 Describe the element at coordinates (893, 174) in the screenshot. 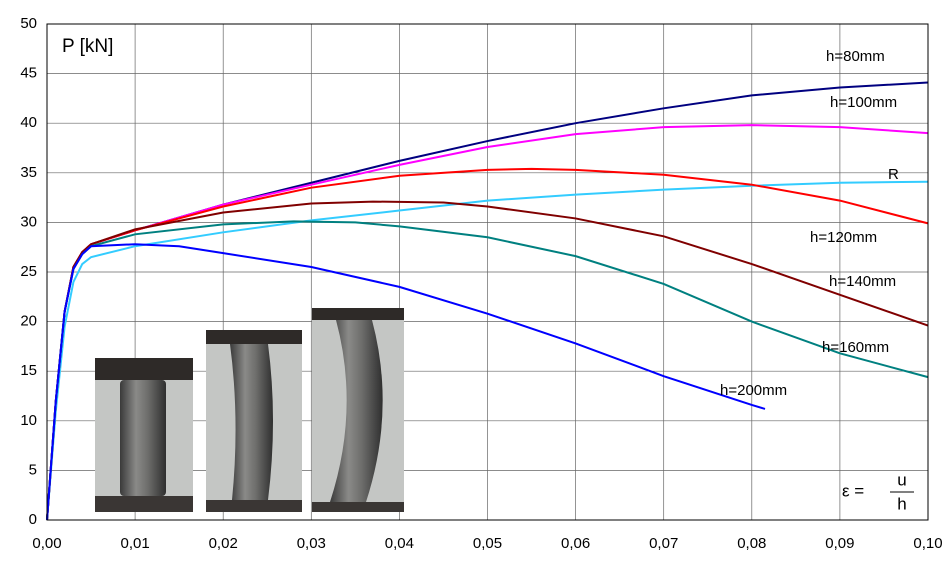

I see `series-label: R` at that location.